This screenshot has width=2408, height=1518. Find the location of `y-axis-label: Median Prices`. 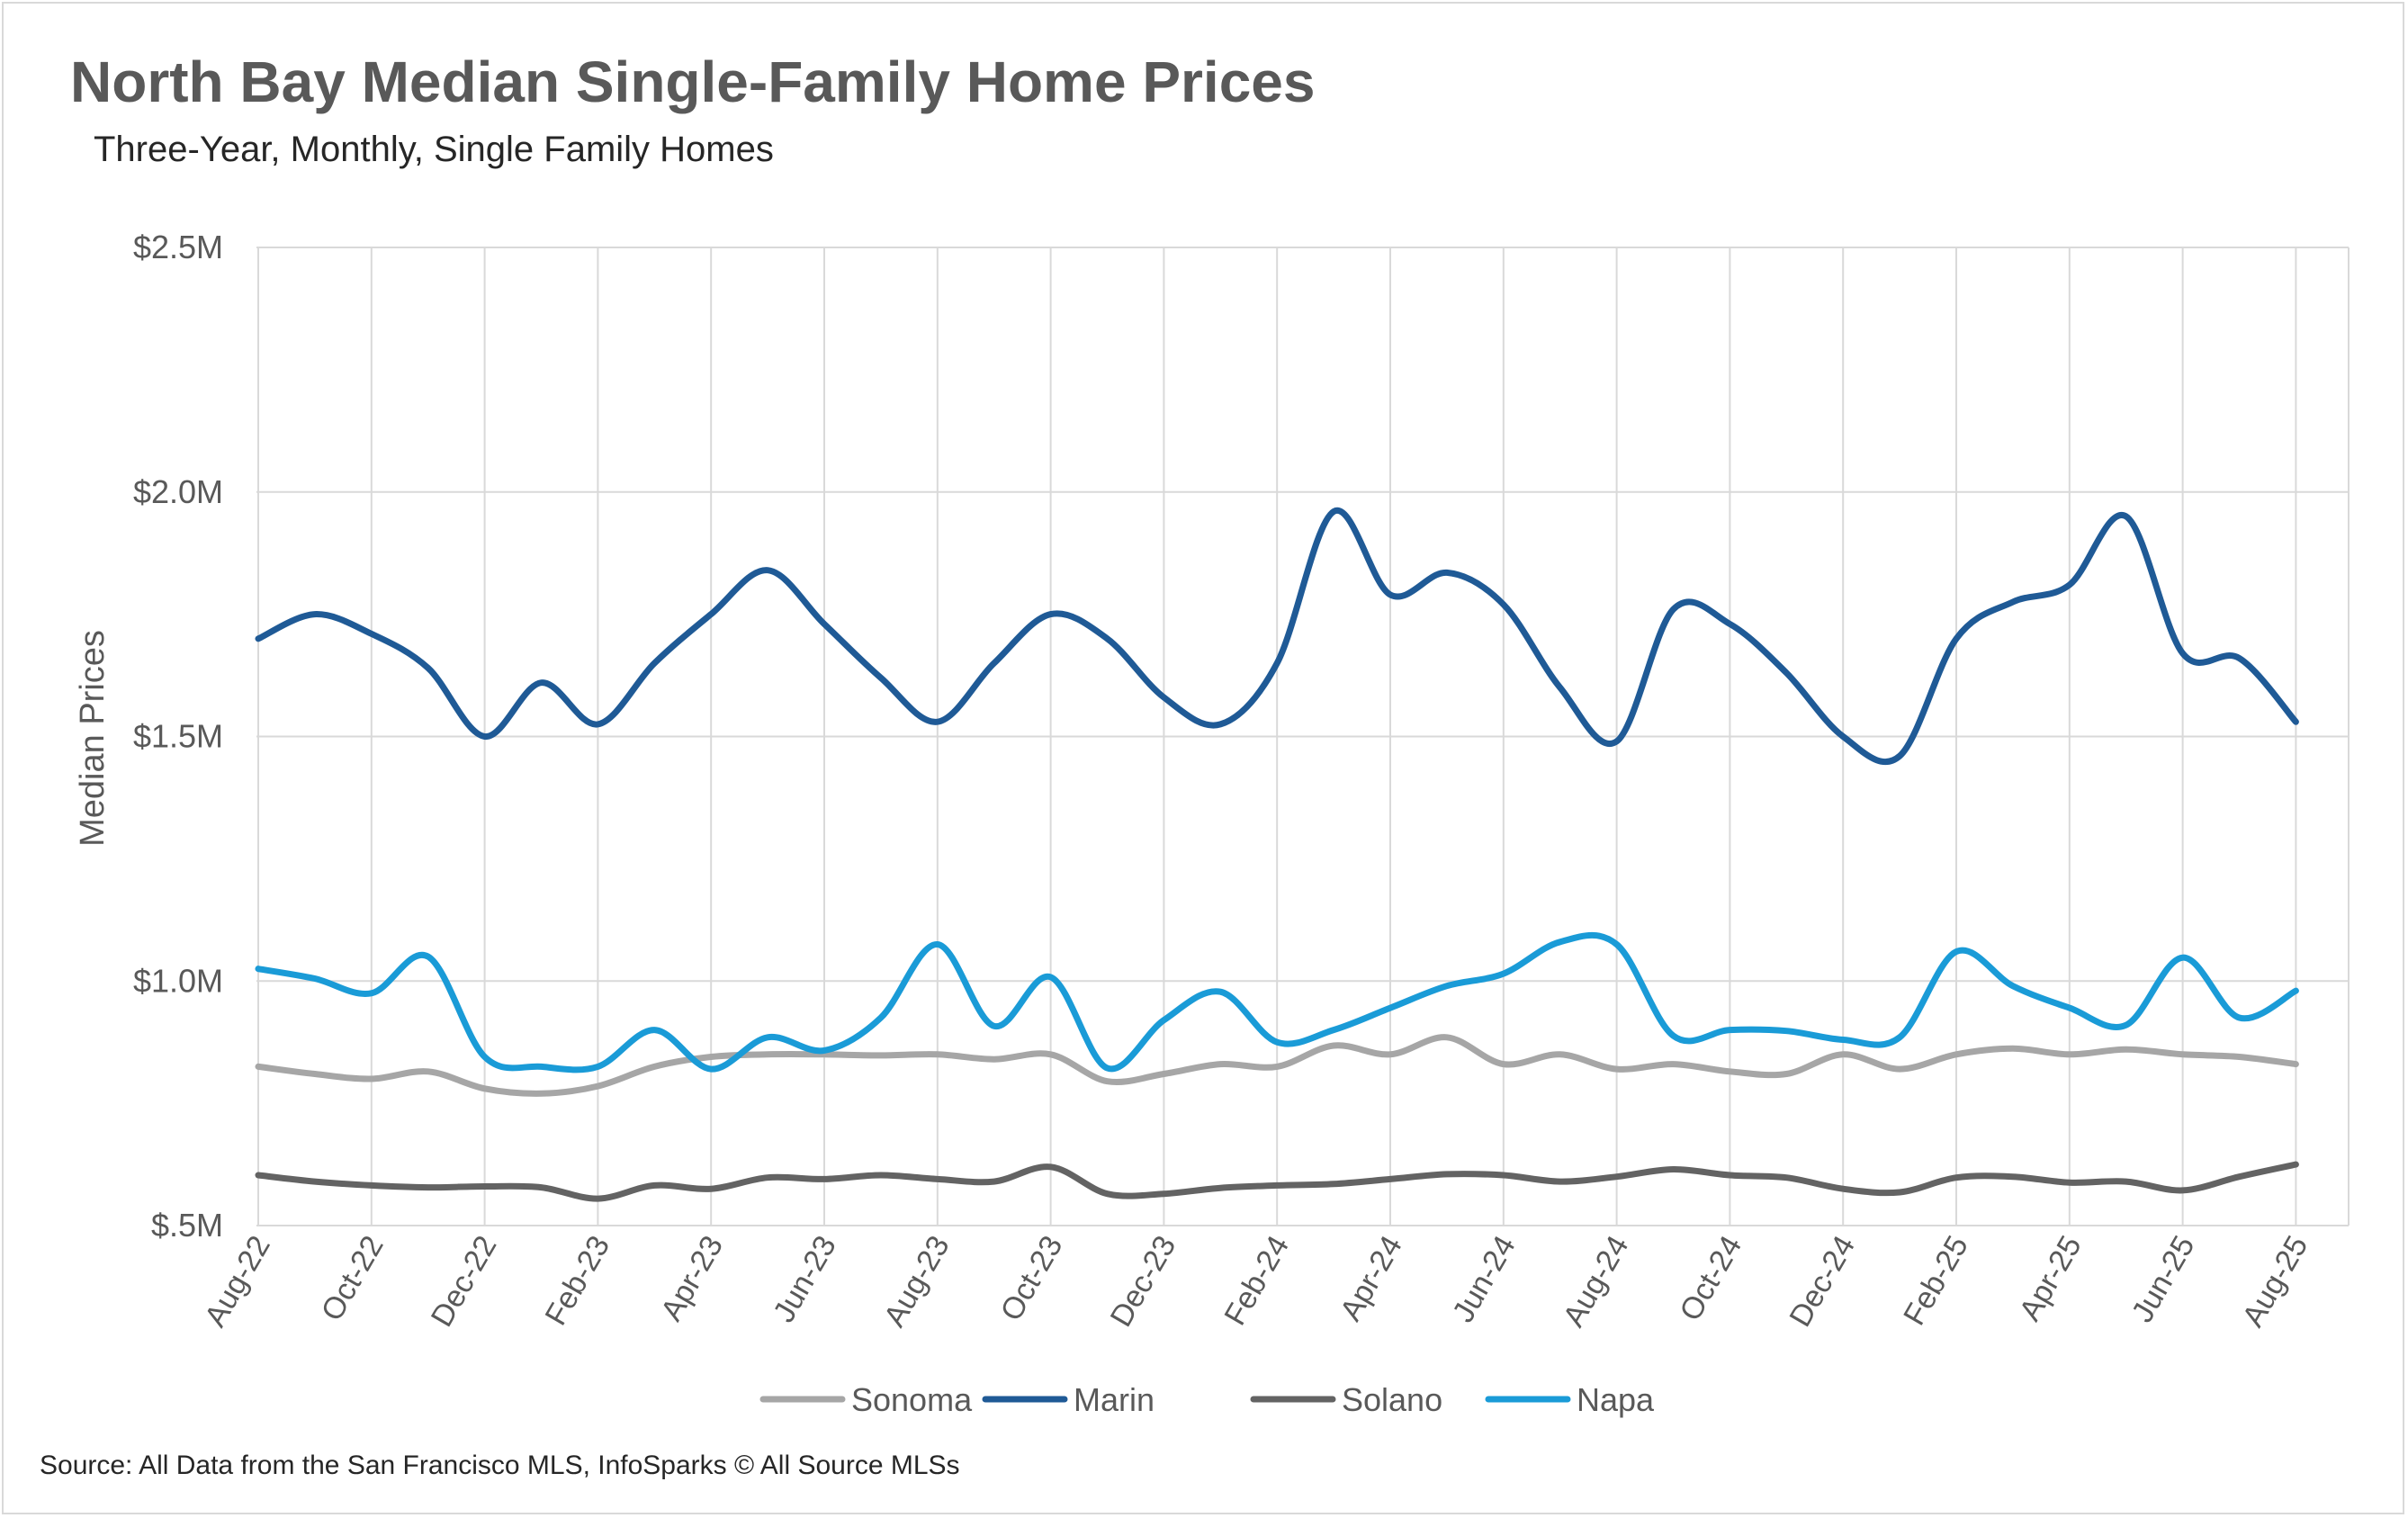

y-axis-label: Median Prices is located at coordinates (93, 738).